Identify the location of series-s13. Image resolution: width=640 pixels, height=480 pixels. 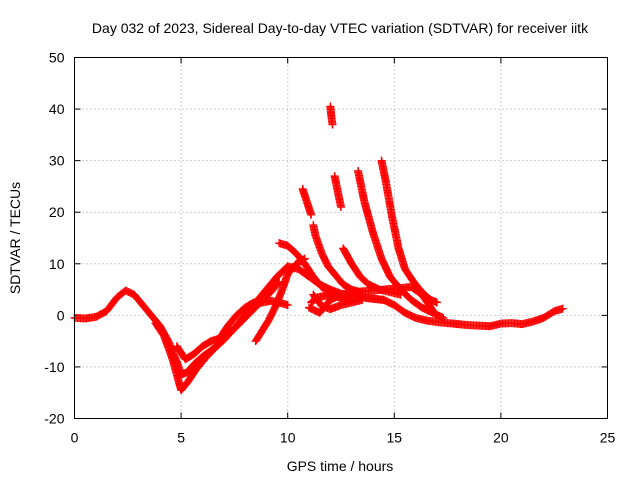
(371, 299).